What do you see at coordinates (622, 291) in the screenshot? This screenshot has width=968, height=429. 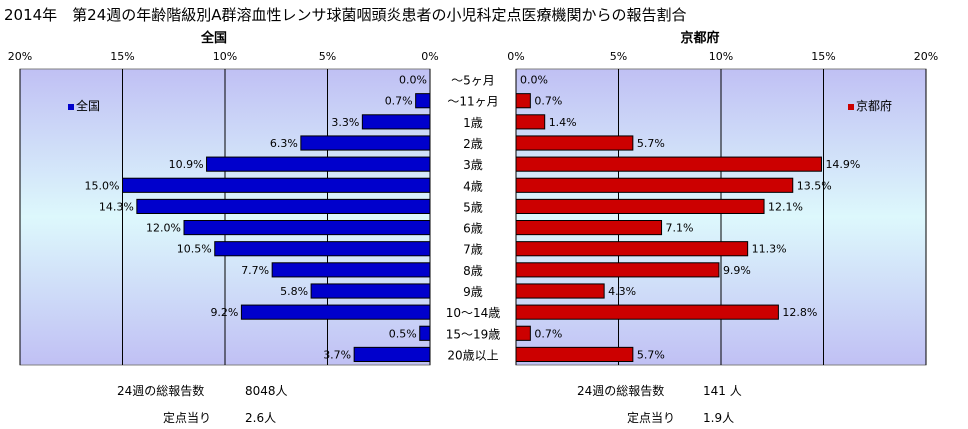 I see `kyoto-value-label: 4.3%` at bounding box center [622, 291].